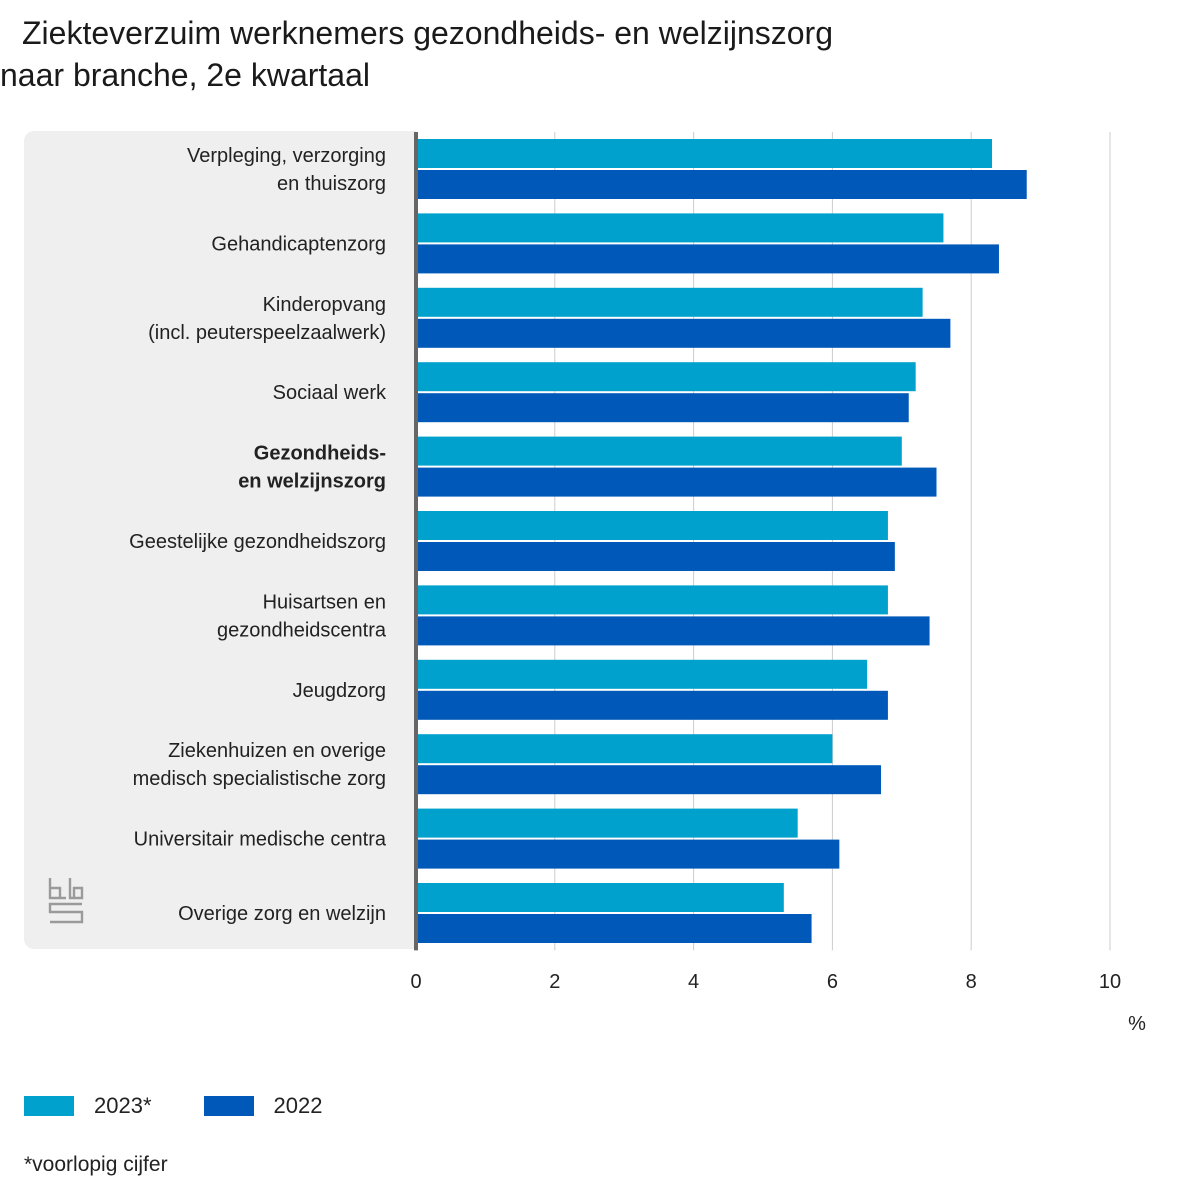  Describe the element at coordinates (298, 1105) in the screenshot. I see `legend-label-2022: 2022` at that location.